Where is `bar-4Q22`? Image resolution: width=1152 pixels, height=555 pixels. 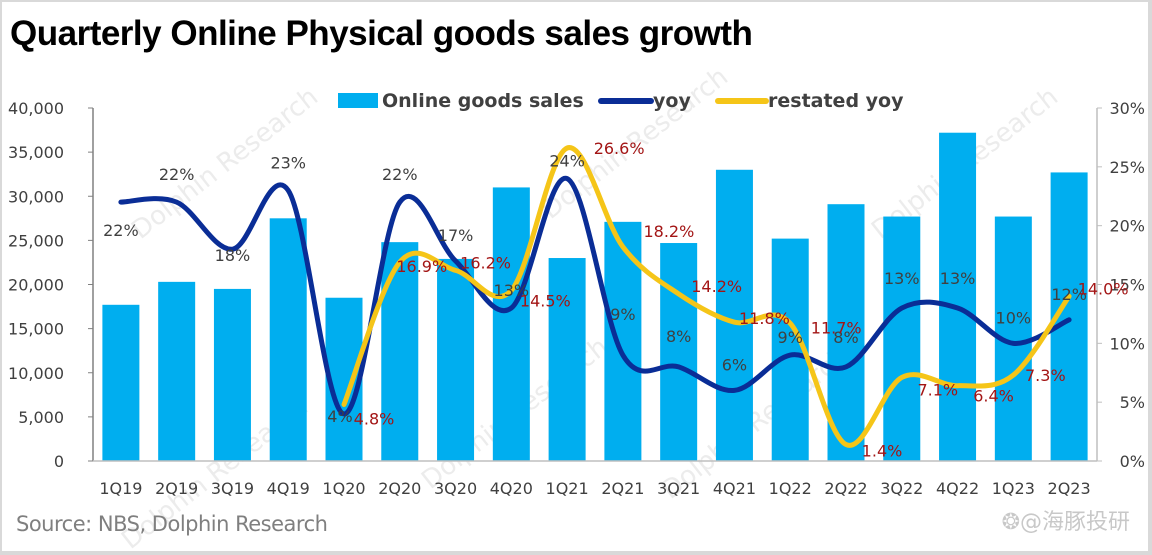
bar-4Q22 is located at coordinates (958, 296).